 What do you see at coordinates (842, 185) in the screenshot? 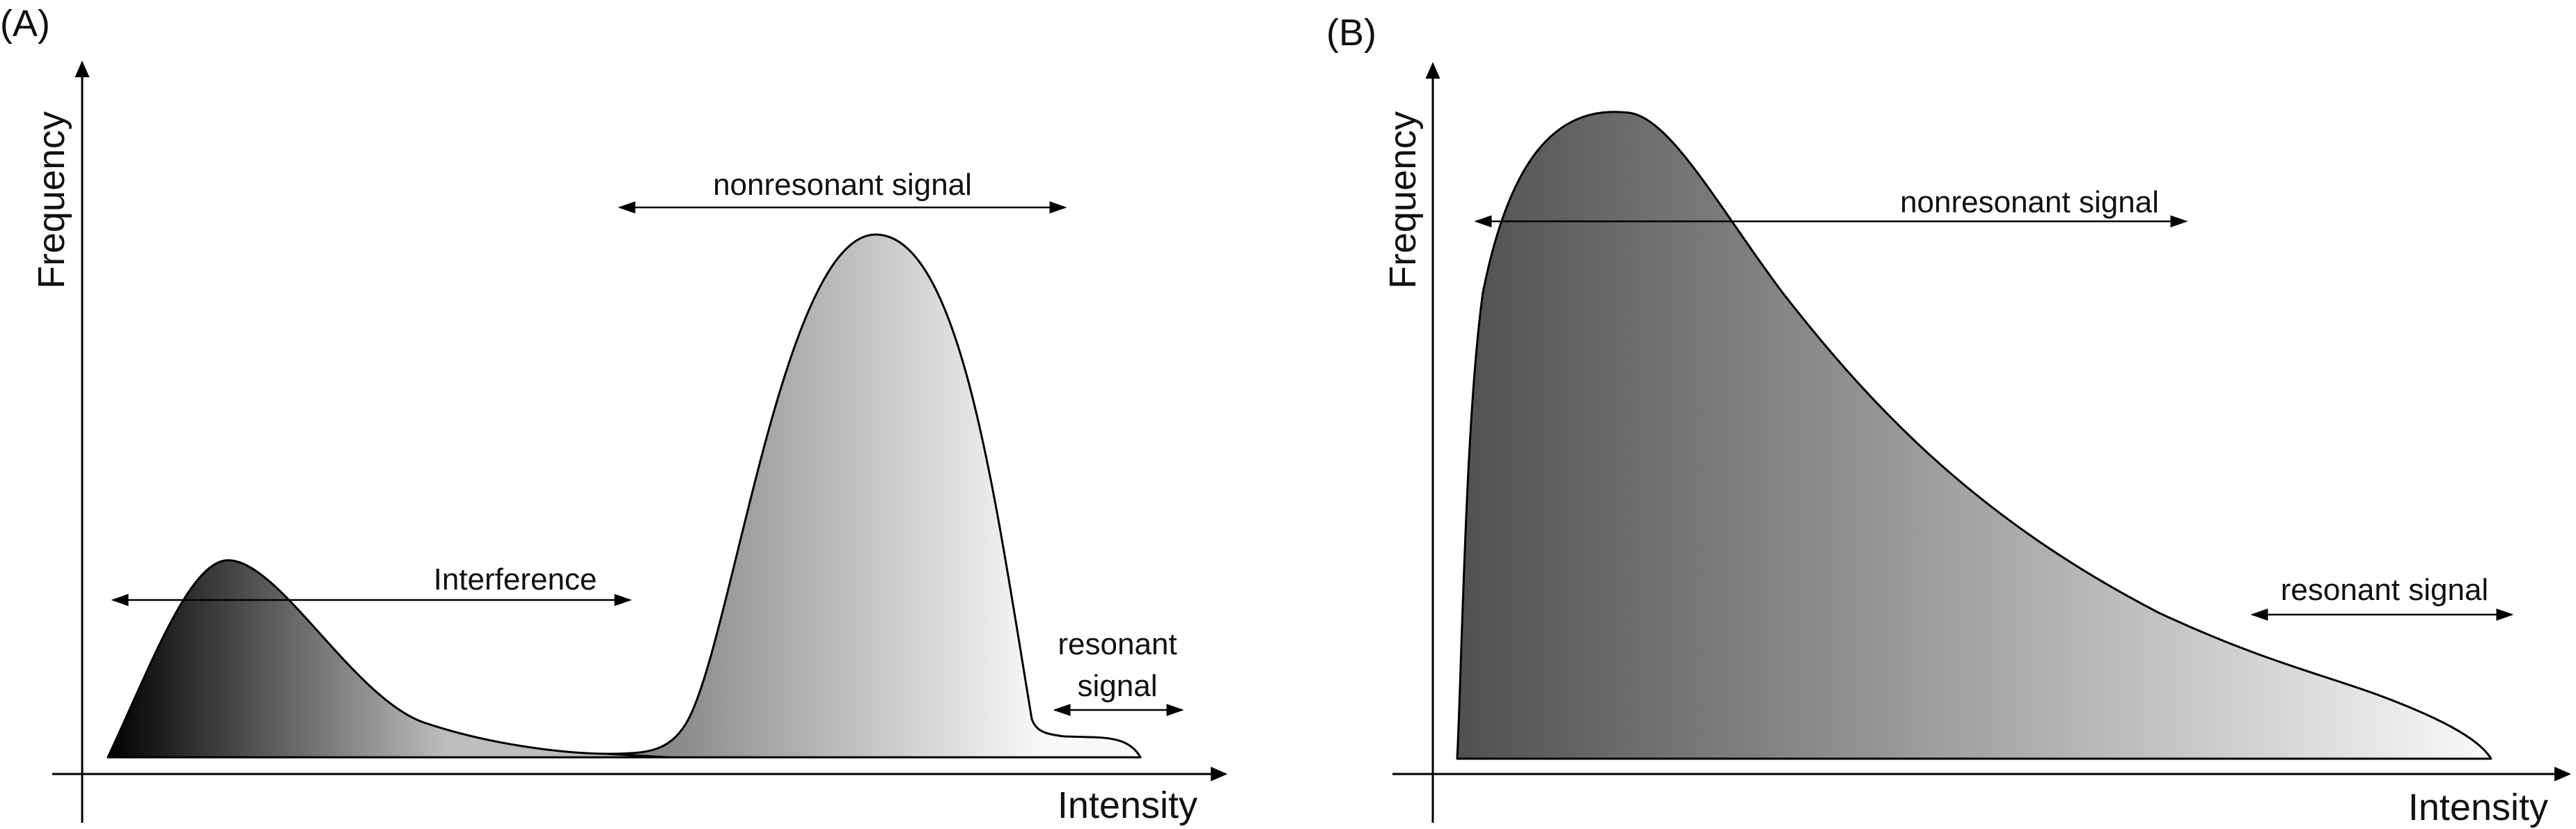
I see `panel-a-nonresonant-label: nonresonant signal` at bounding box center [842, 185].